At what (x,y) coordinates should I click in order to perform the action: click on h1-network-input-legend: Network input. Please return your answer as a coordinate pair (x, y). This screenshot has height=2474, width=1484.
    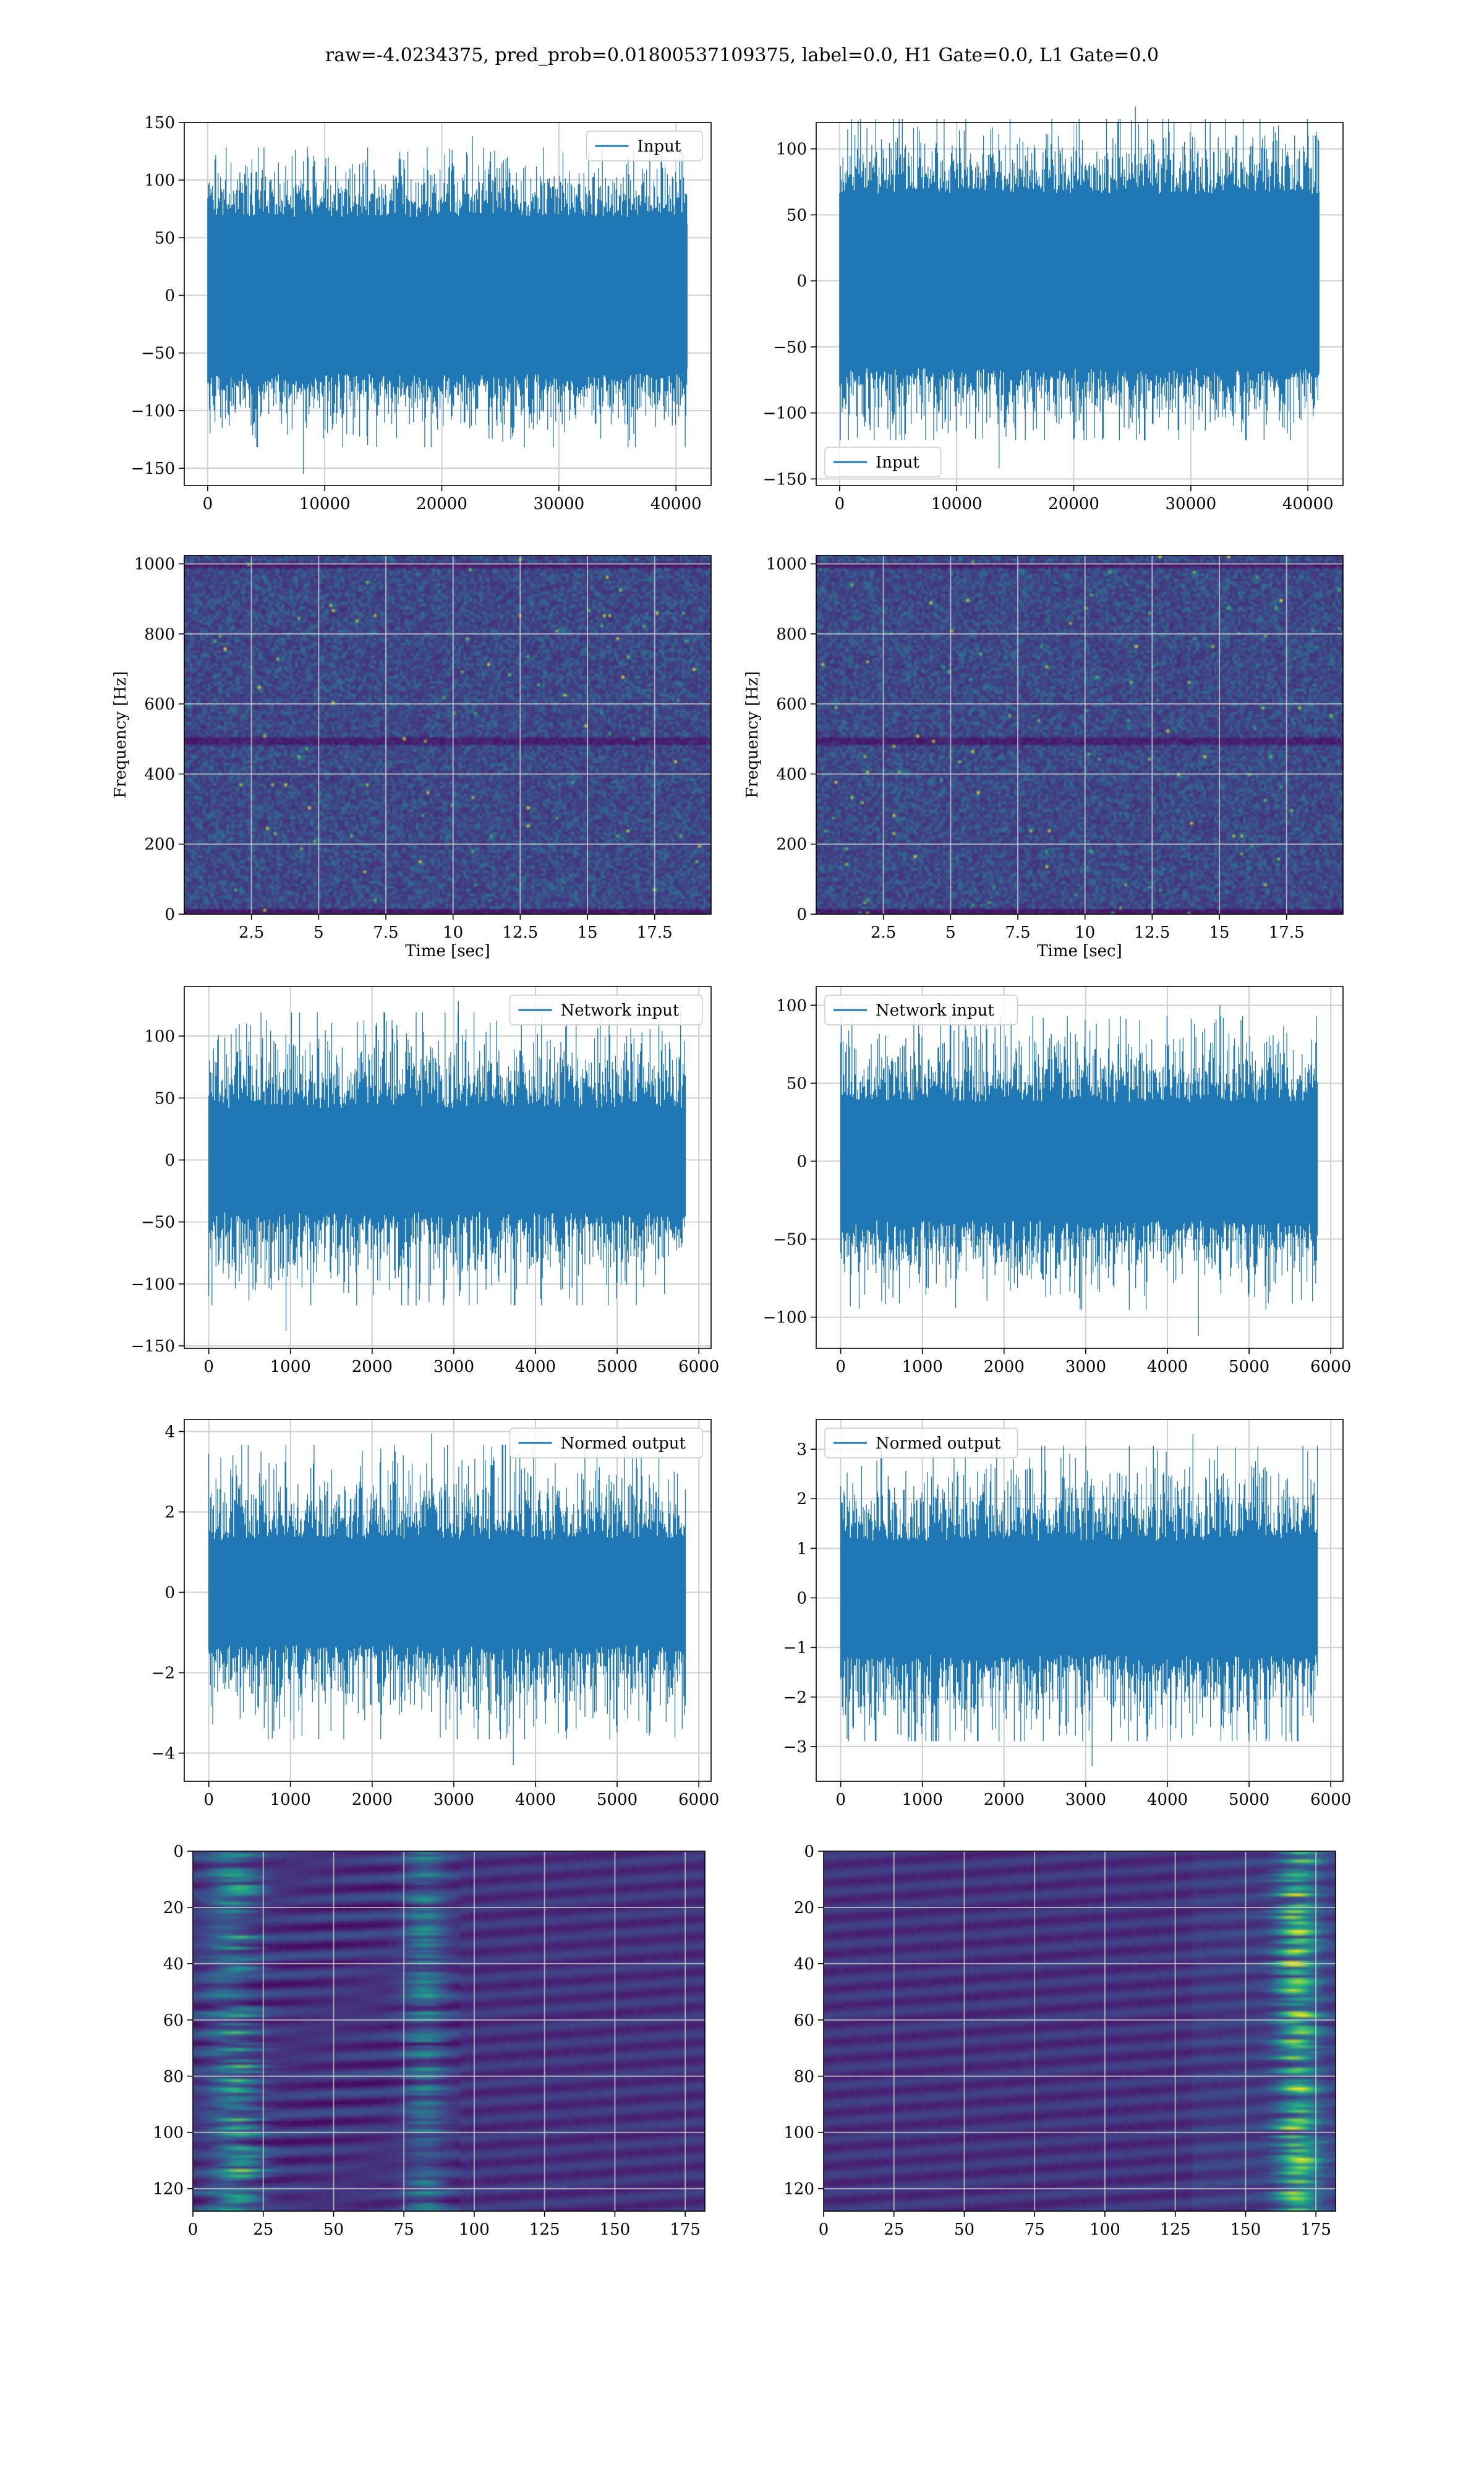
    Looking at the image, I should click on (606, 1010).